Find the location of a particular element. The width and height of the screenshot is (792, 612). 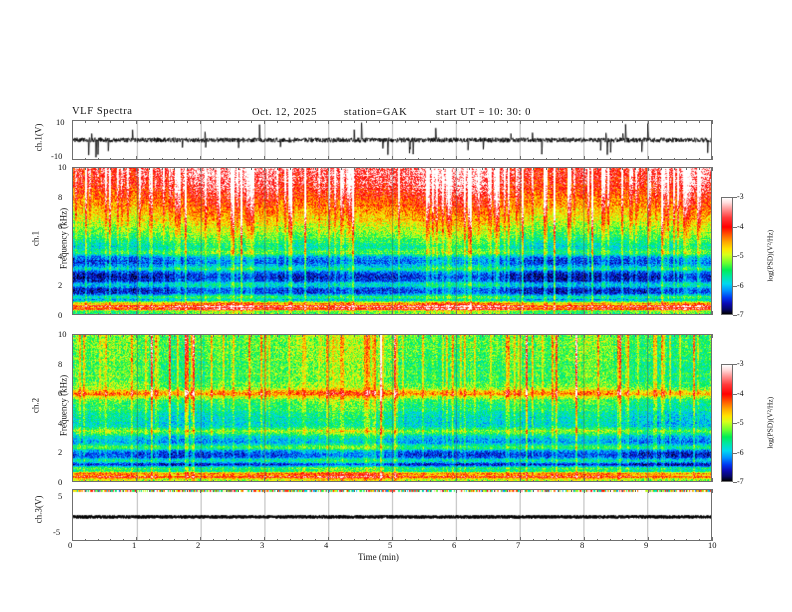

x-tick-label: 8 is located at coordinates (582, 545).